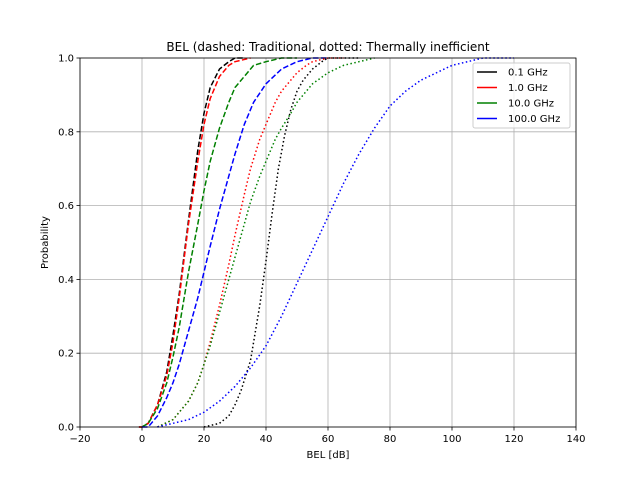  I want to click on legend: 0.1 GHz 1.0 GHz 10.0 GHz 100.0 GHz, so click(521, 95).